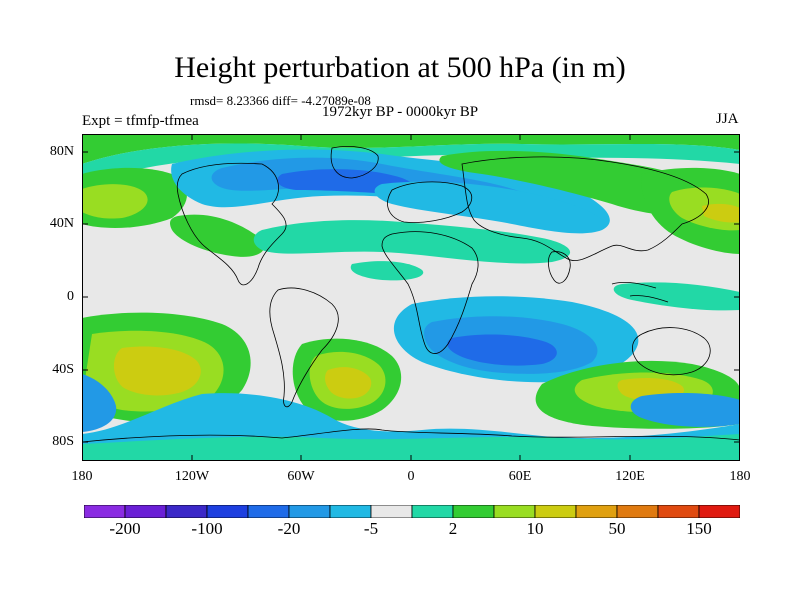 This screenshot has width=800, height=600. What do you see at coordinates (617, 528) in the screenshot?
I see `colorbar-label: 50` at bounding box center [617, 528].